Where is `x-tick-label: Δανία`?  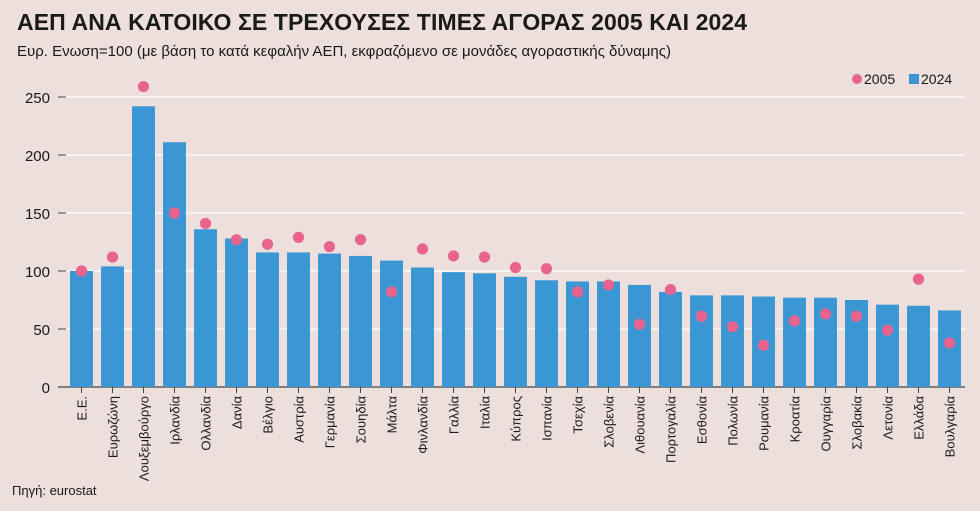 x-tick-label: Δανία is located at coordinates (237, 413).